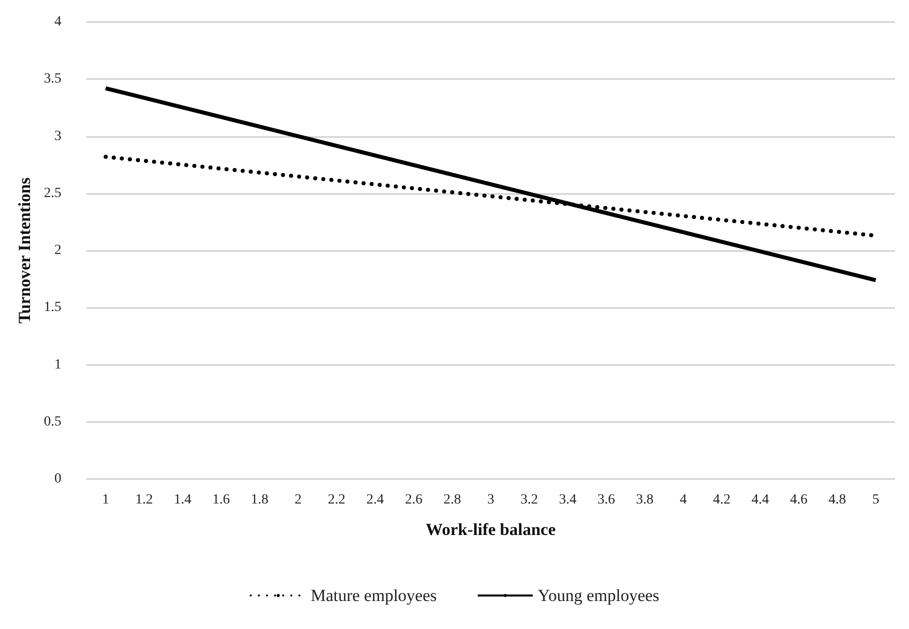  Describe the element at coordinates (259, 500) in the screenshot. I see `x-tick-label: 1.8` at that location.